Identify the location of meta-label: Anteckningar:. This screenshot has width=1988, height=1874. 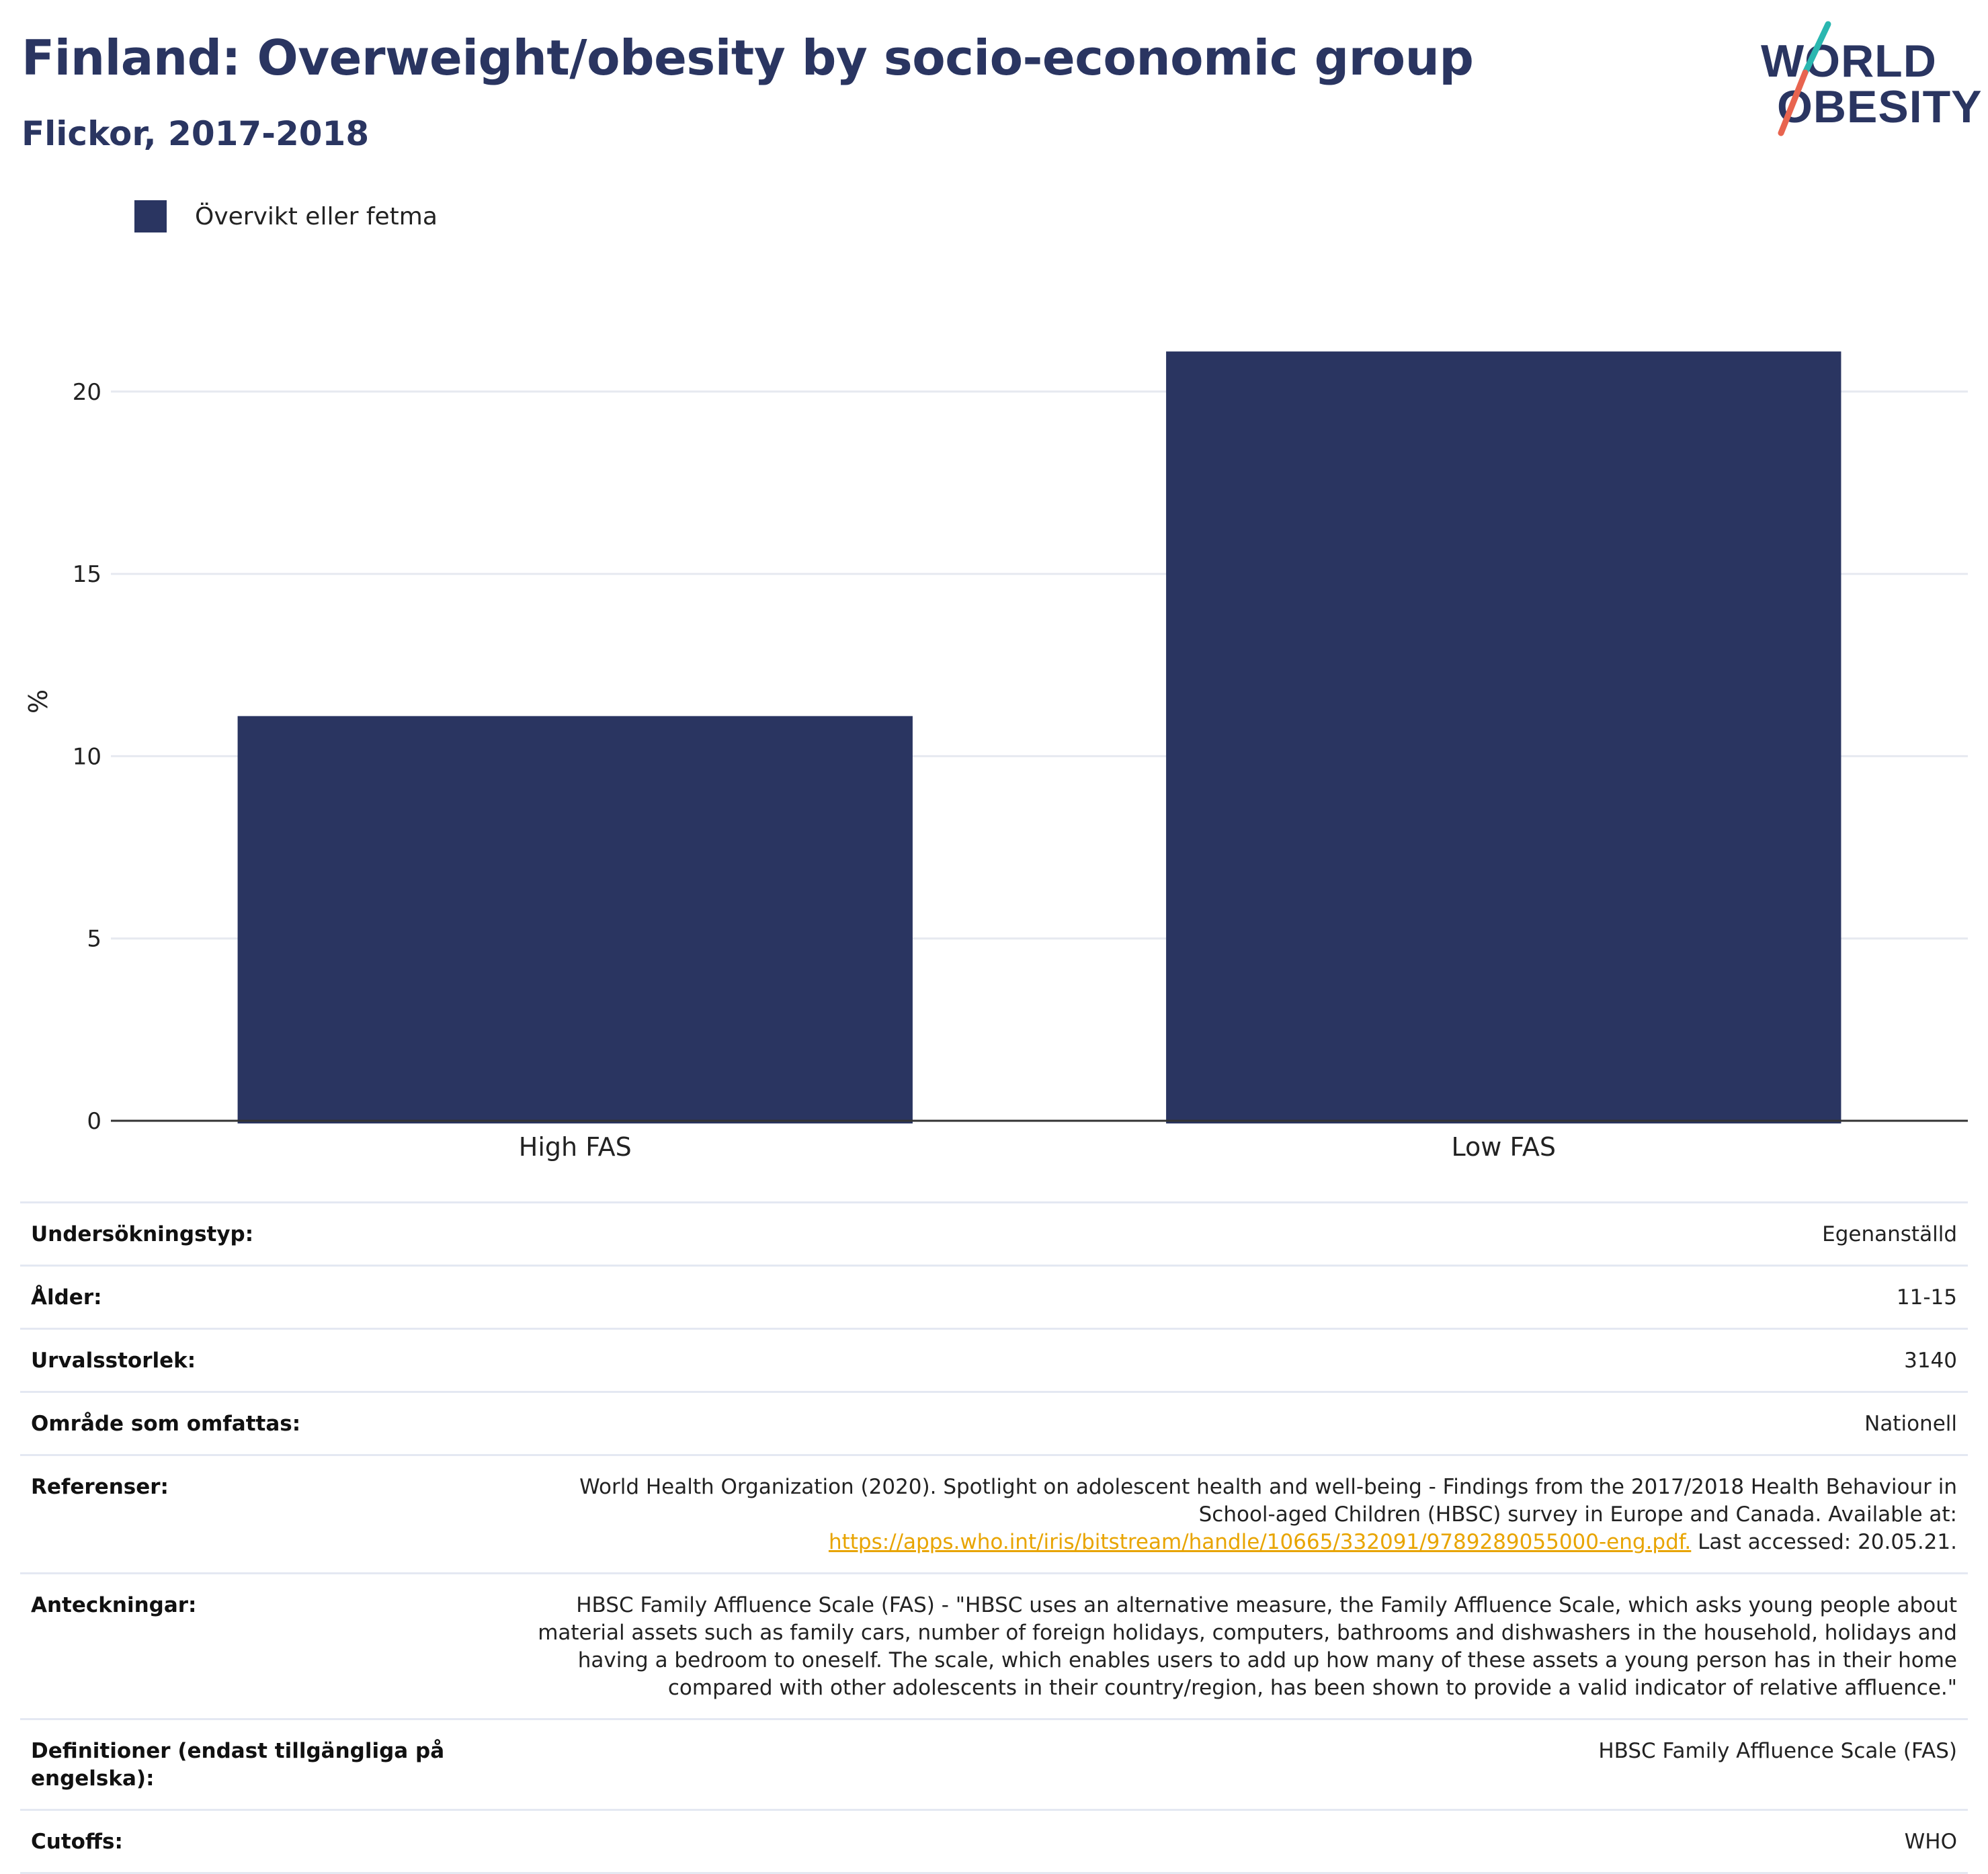
(114, 1605).